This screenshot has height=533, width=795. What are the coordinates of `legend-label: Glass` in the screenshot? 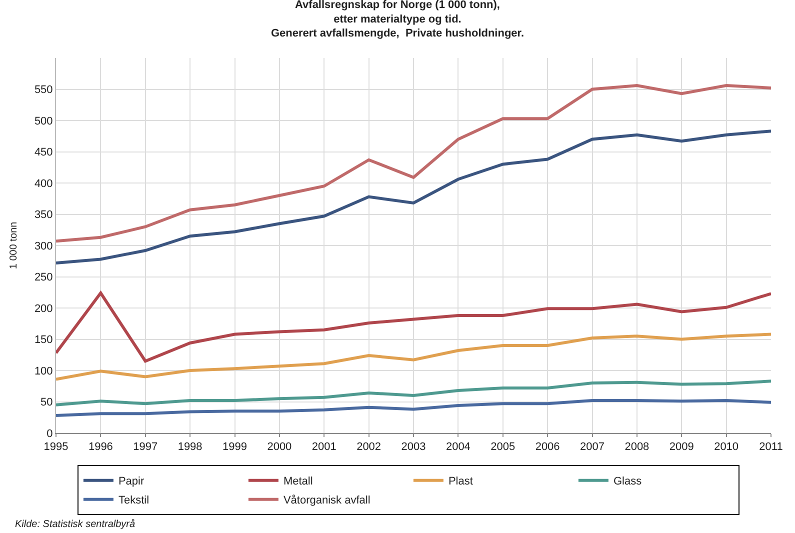 It's located at (627, 482).